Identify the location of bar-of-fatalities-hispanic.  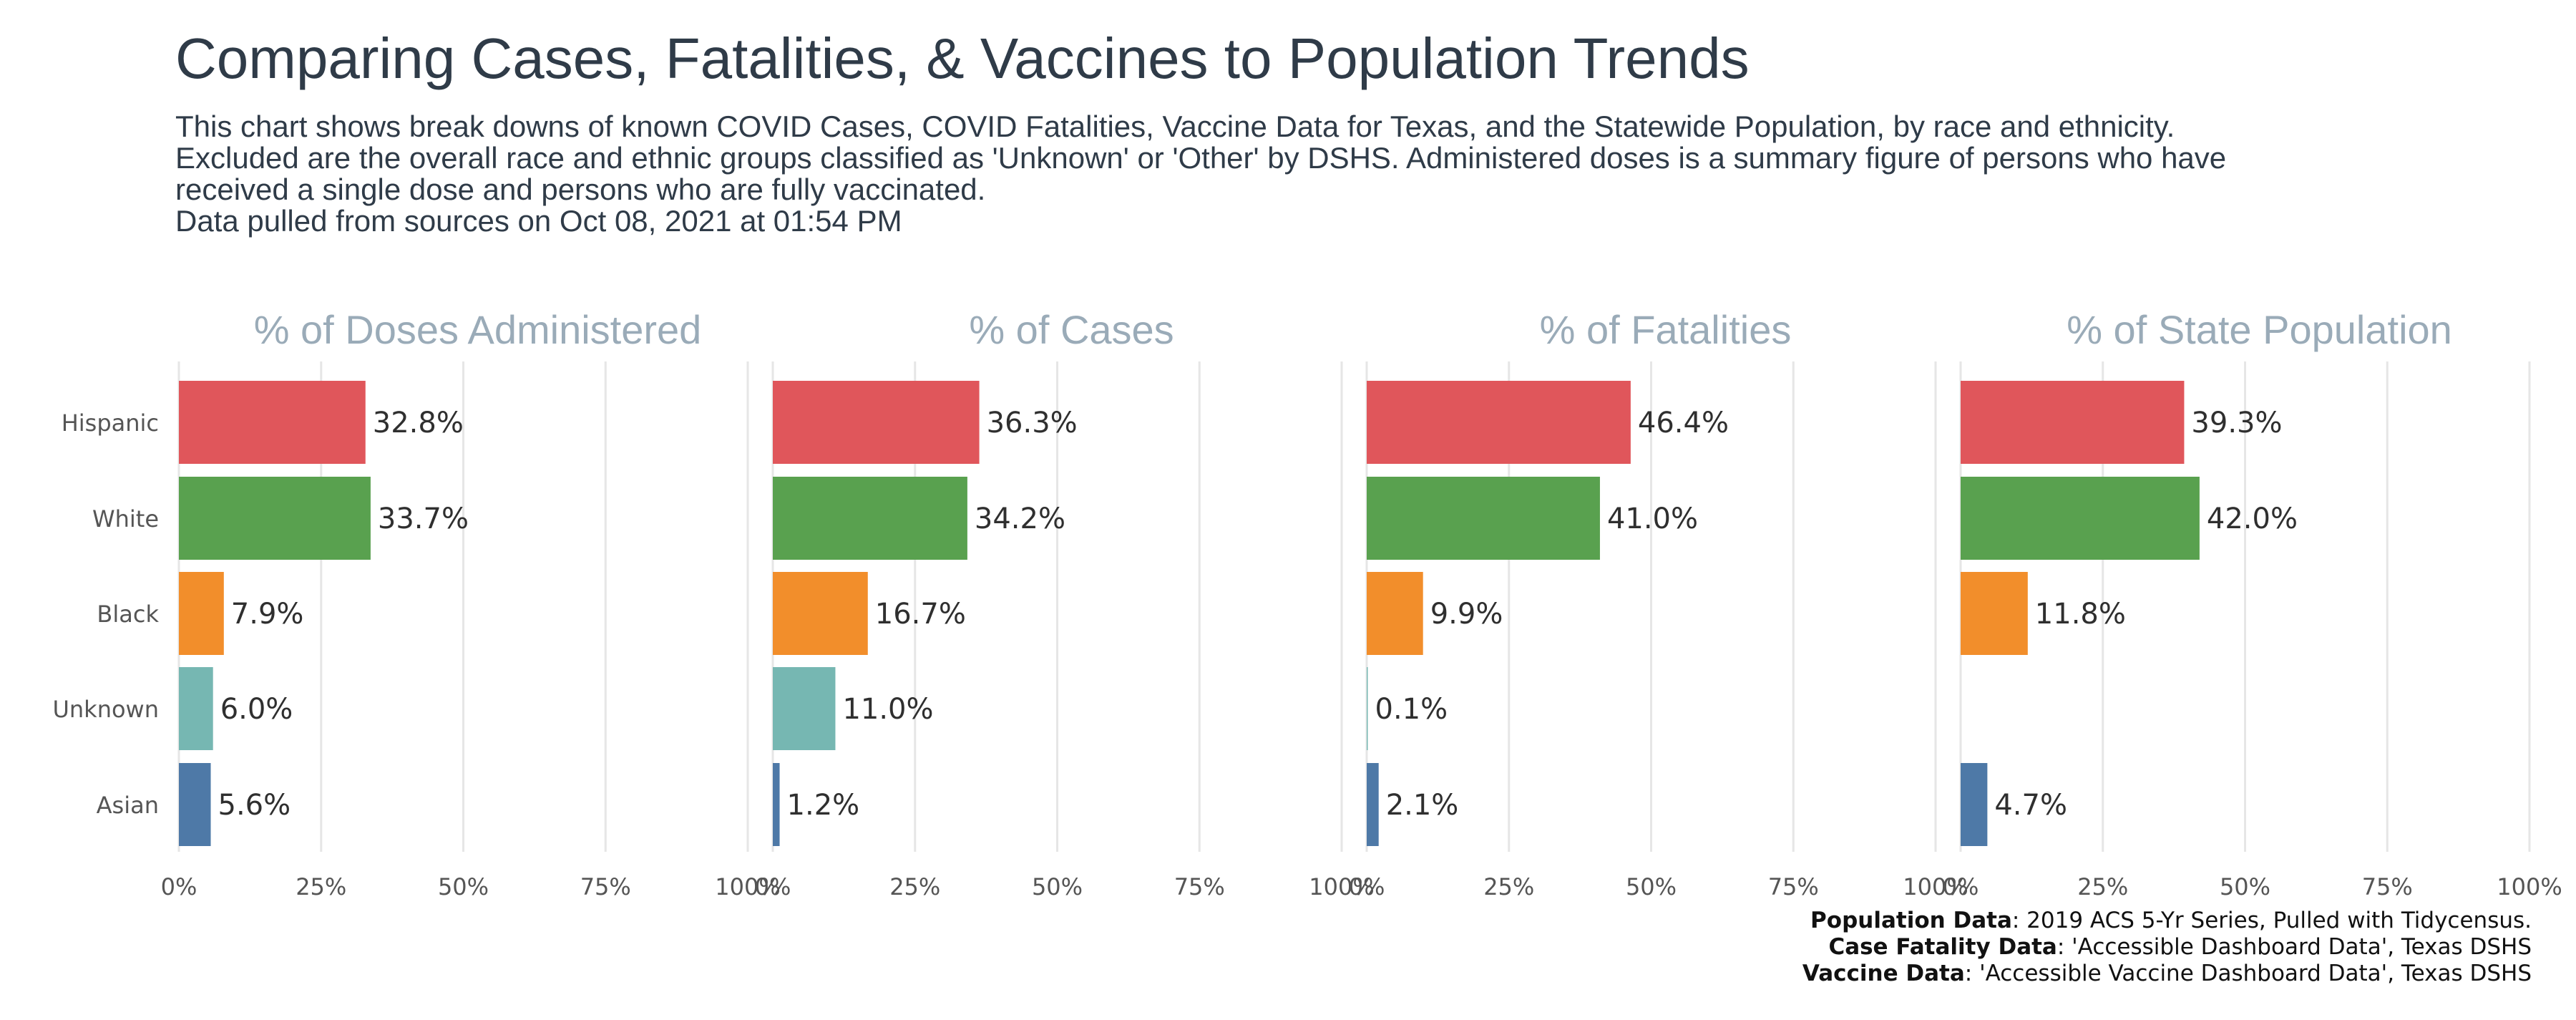
(1499, 422).